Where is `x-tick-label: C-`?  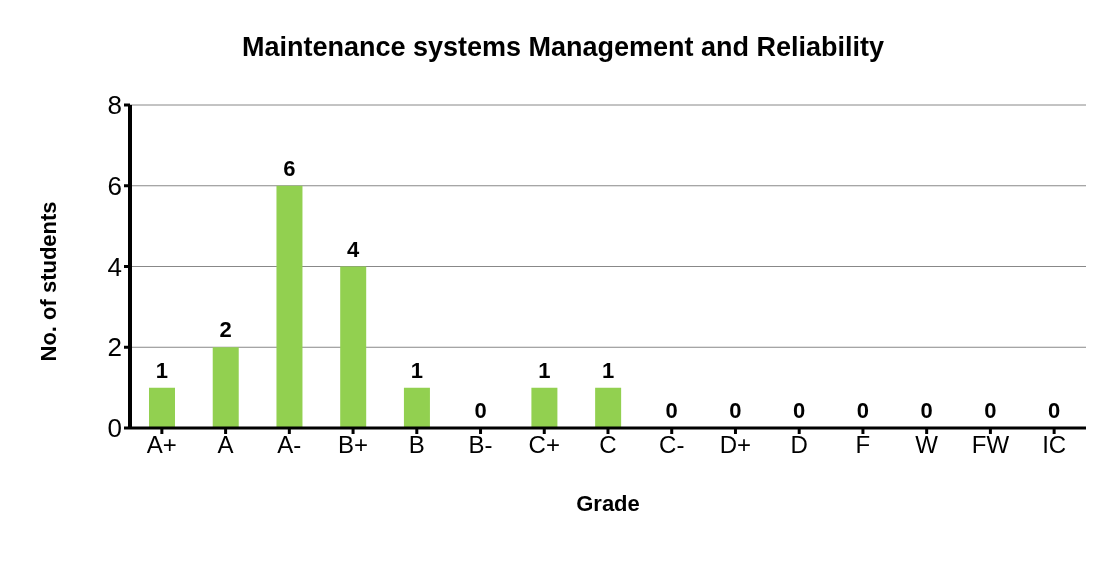 x-tick-label: C- is located at coordinates (672, 445).